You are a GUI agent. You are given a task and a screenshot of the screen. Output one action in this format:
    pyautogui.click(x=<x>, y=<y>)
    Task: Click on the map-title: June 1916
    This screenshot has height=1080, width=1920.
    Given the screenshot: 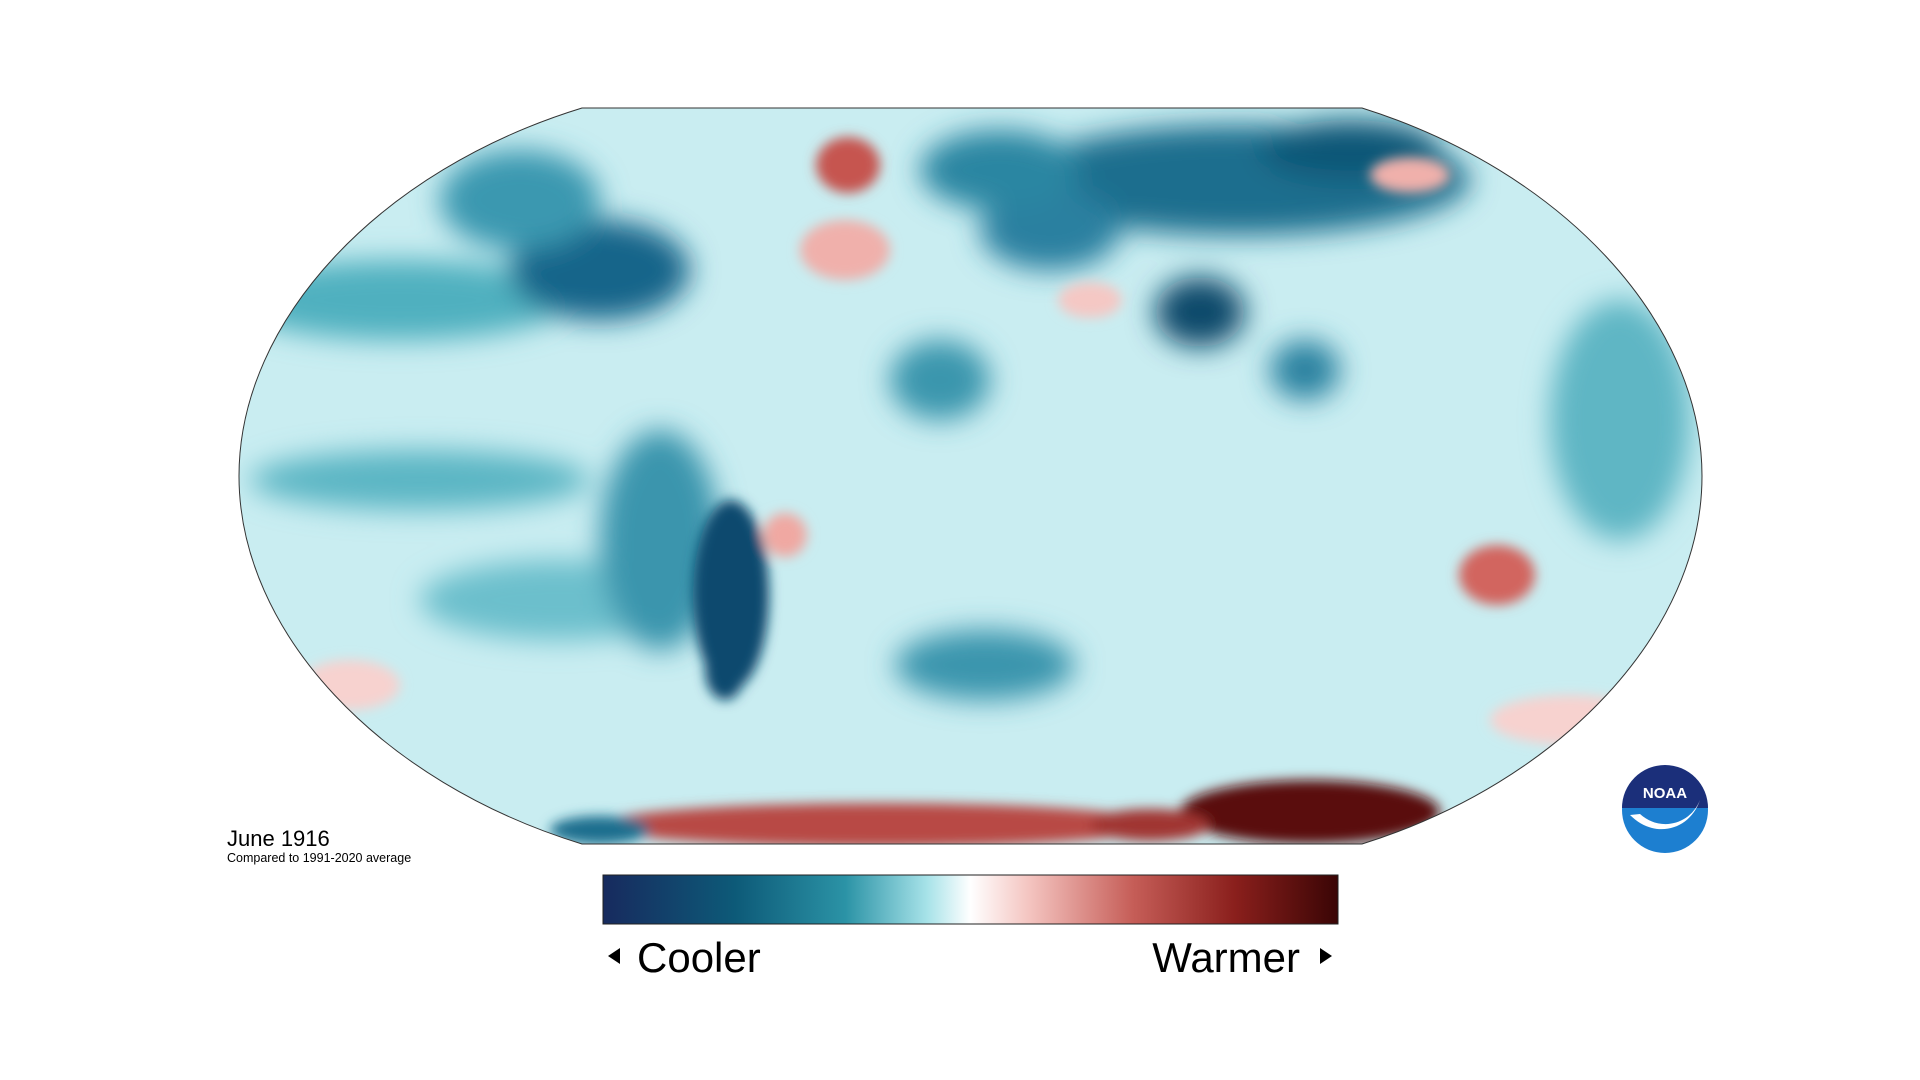 What is the action you would take?
    pyautogui.click(x=278, y=838)
    